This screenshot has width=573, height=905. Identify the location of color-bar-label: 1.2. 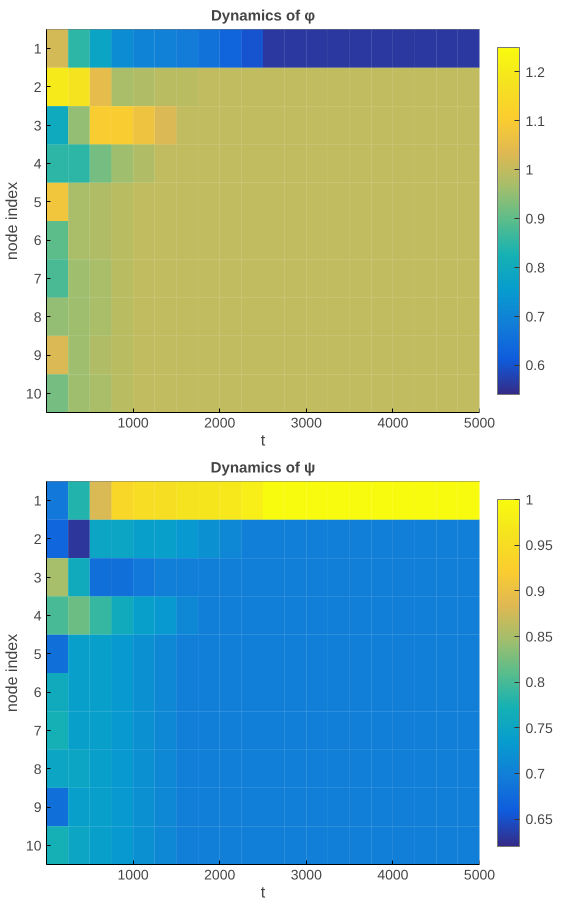
(536, 72).